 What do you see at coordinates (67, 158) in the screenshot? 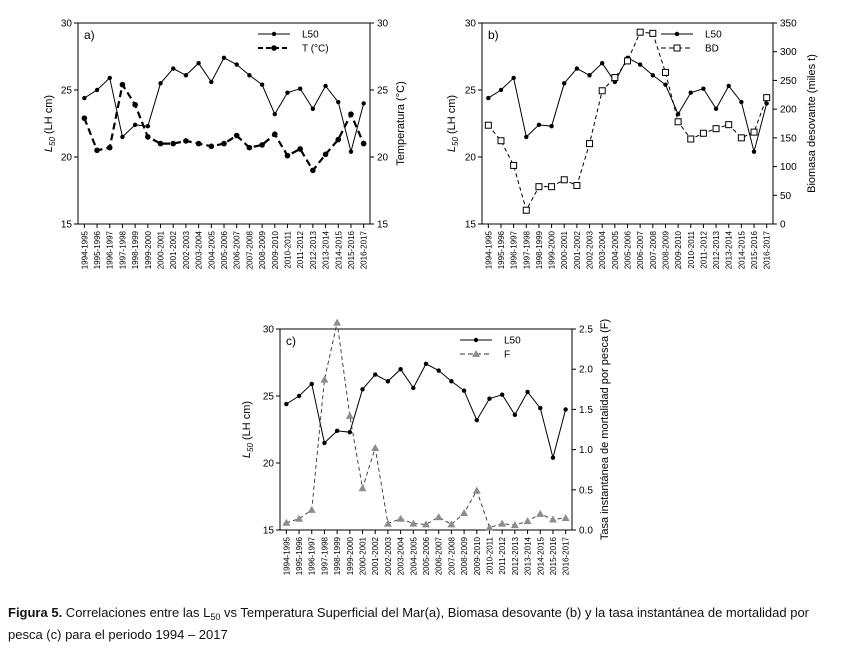
I see `y-tick-label: 20` at bounding box center [67, 158].